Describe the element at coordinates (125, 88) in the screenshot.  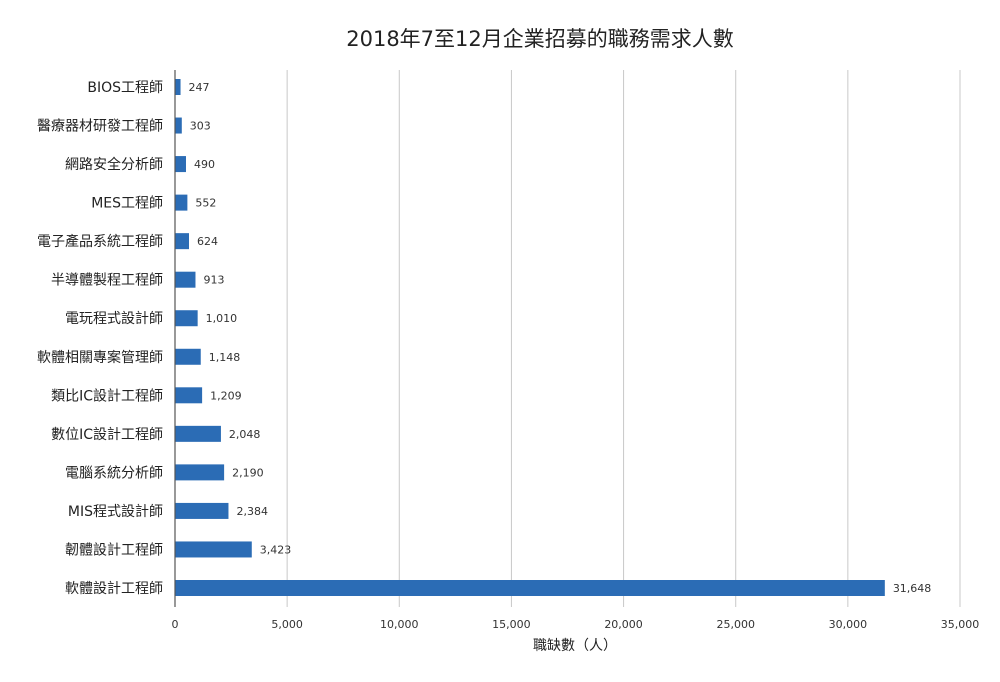
I see `category-label: BIOS工程師` at that location.